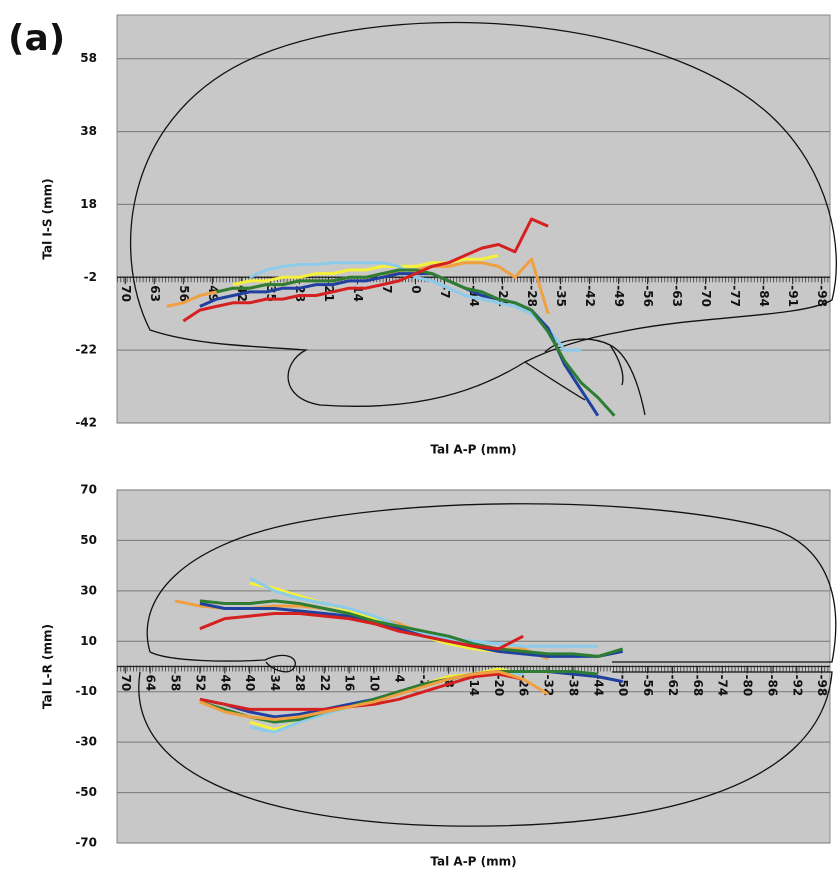 This screenshot has width=837, height=875. Describe the element at coordinates (88, 490) in the screenshot. I see `y-tick-label: 70` at that location.